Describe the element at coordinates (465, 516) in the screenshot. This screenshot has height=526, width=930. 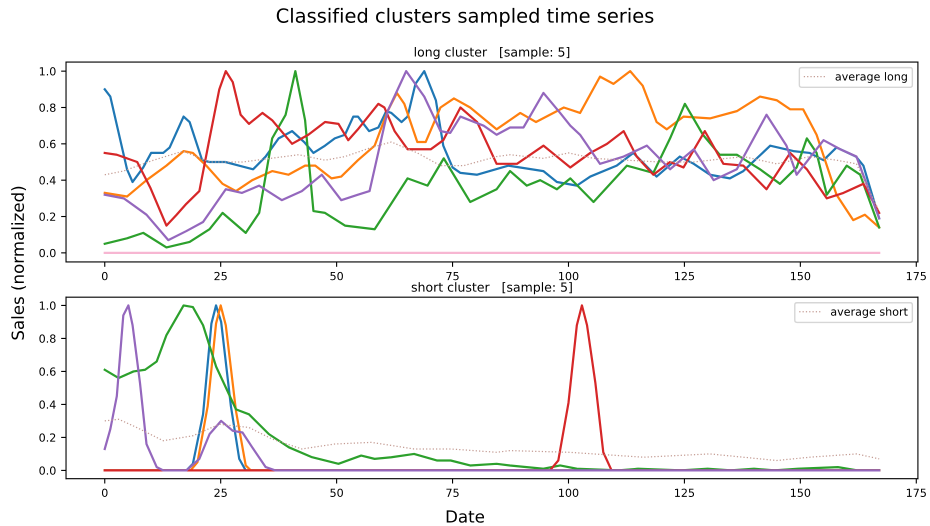
I see `x-axis-title: Date` at that location.